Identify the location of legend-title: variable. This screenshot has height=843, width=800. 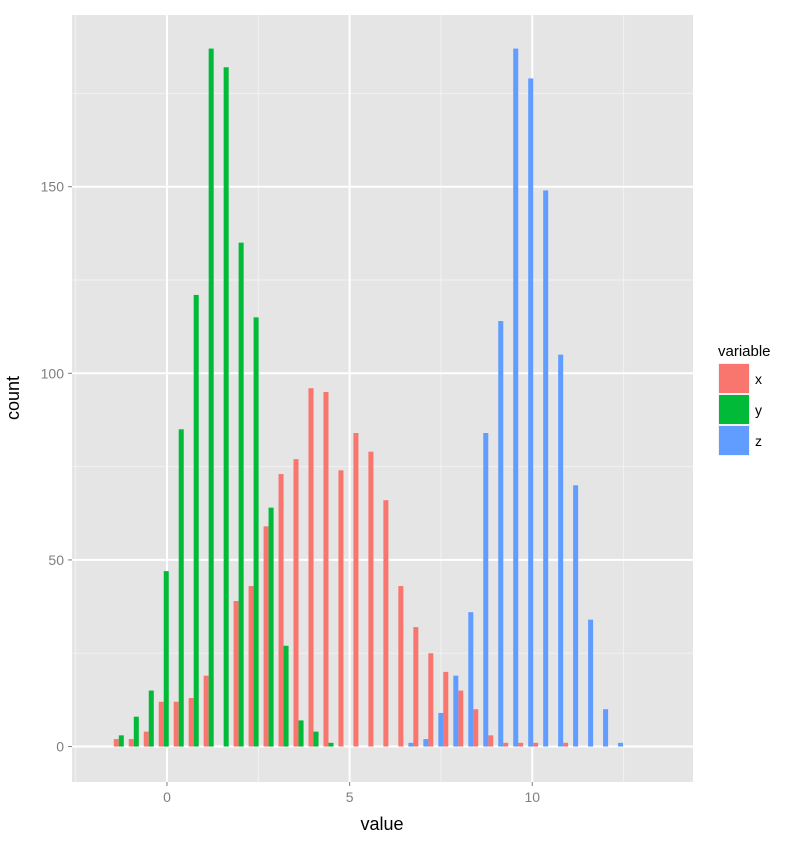
(744, 351).